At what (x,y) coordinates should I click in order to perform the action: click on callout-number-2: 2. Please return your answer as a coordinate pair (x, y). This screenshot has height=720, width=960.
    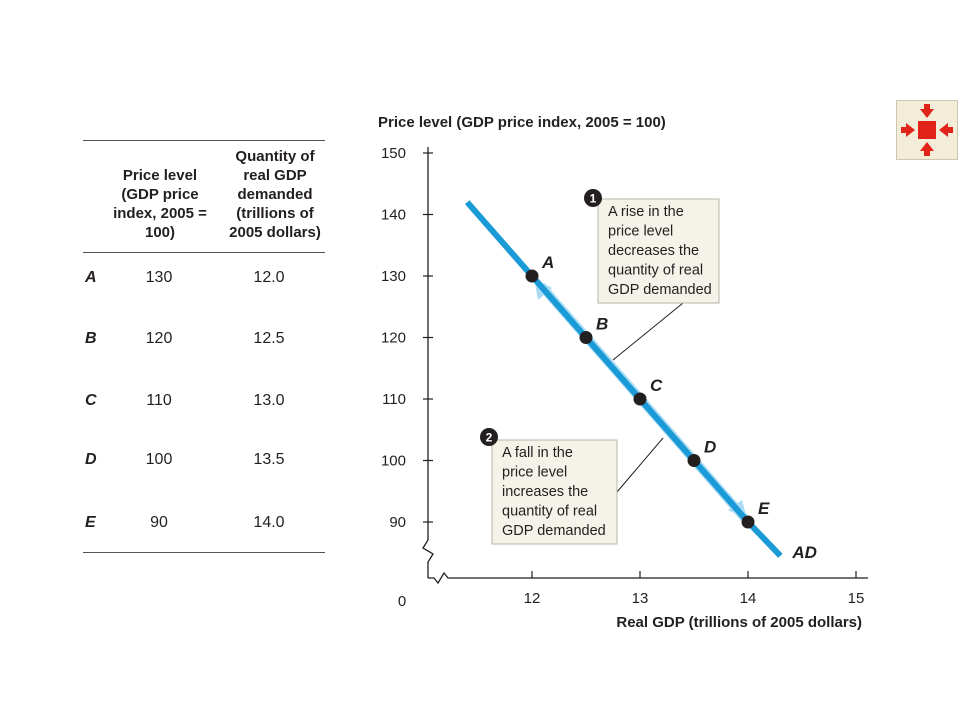
    Looking at the image, I should click on (489, 438).